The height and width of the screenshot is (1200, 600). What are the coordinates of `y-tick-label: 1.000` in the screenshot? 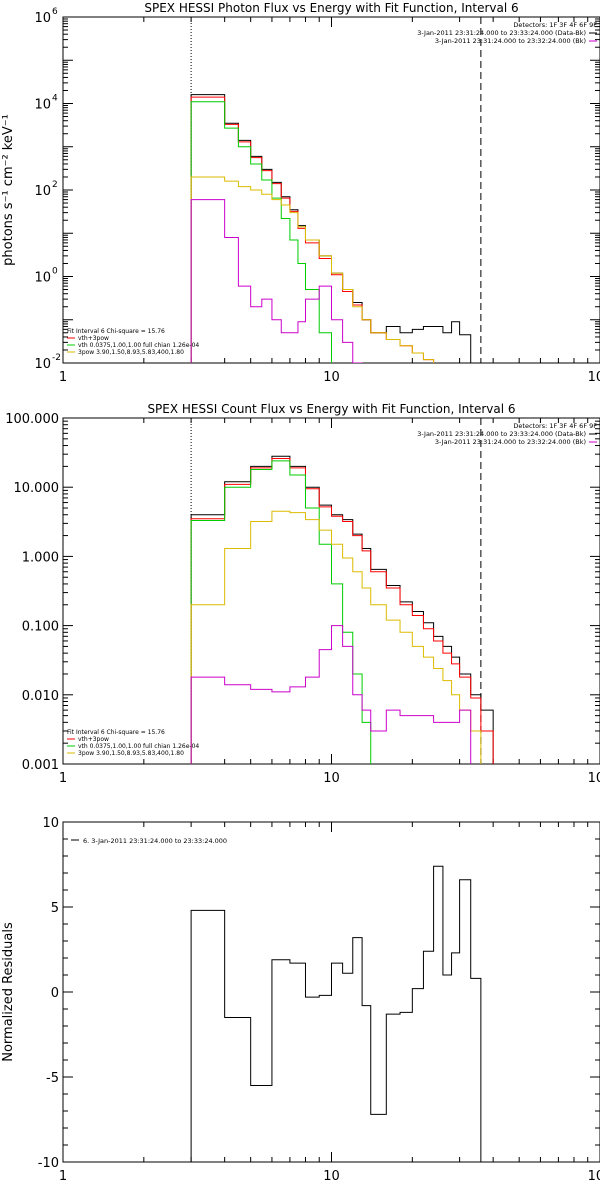 It's located at (40, 557).